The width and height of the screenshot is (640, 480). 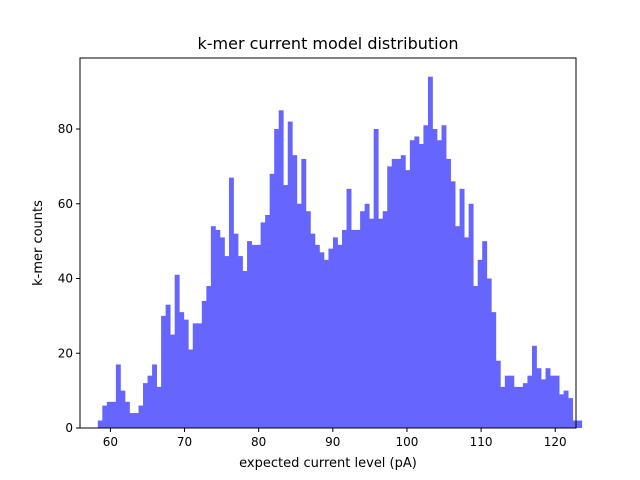 I want to click on x-tick-label: 90, so click(x=332, y=442).